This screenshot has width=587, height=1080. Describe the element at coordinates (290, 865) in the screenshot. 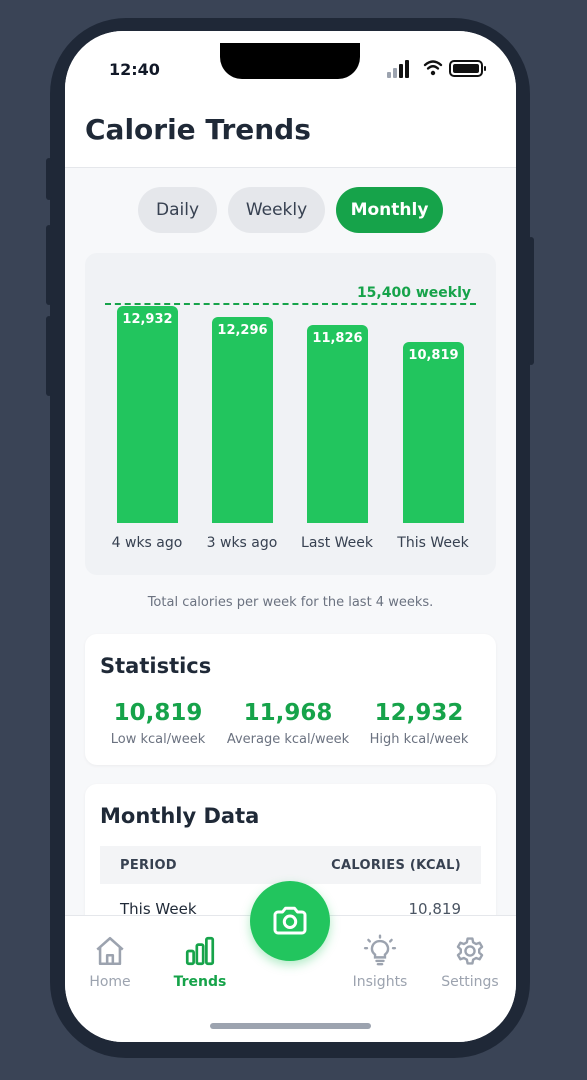

I see `table-header: PERIOD CALORIES (KCAL)` at that location.